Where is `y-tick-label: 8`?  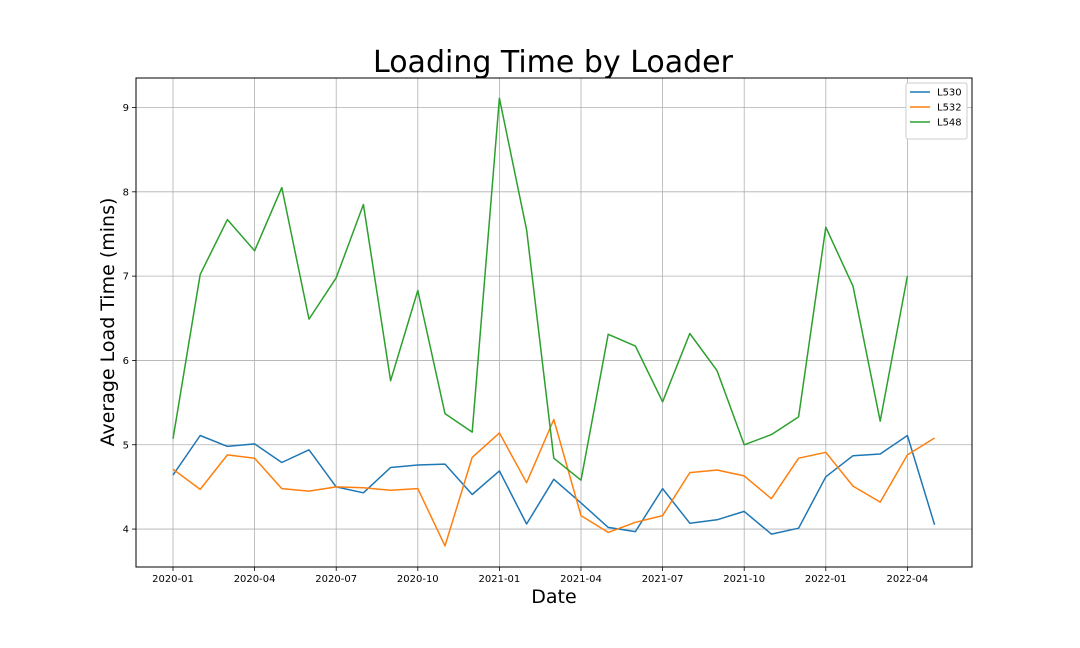
y-tick-label: 8 is located at coordinates (126, 192).